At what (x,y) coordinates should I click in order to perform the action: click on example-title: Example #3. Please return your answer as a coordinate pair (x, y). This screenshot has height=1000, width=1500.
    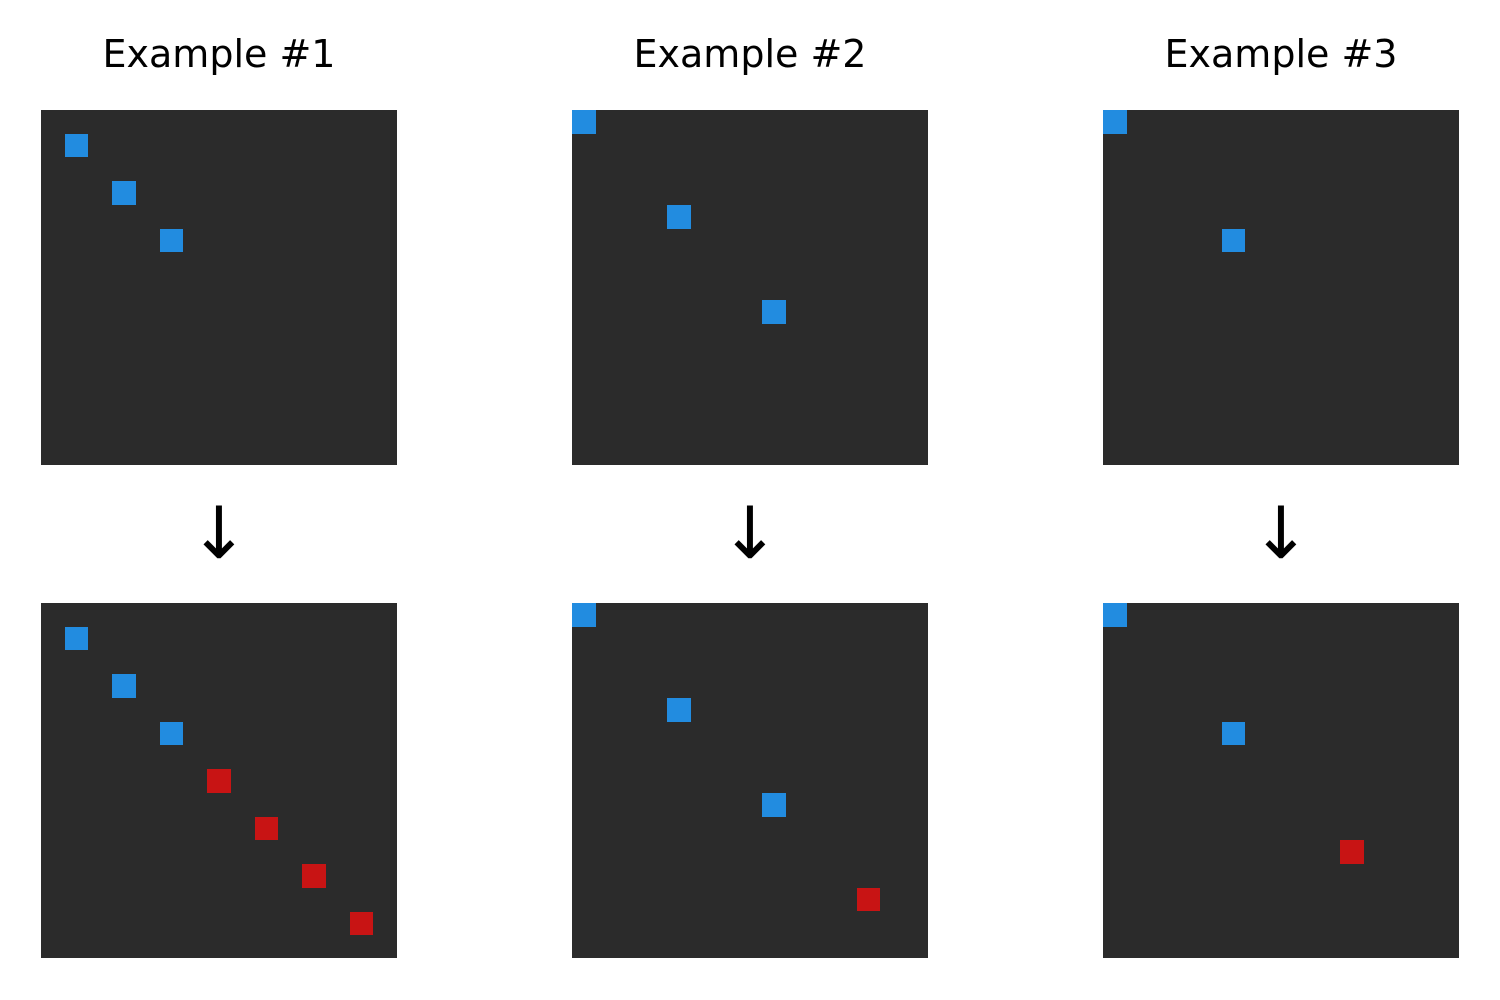
    Looking at the image, I should click on (1281, 54).